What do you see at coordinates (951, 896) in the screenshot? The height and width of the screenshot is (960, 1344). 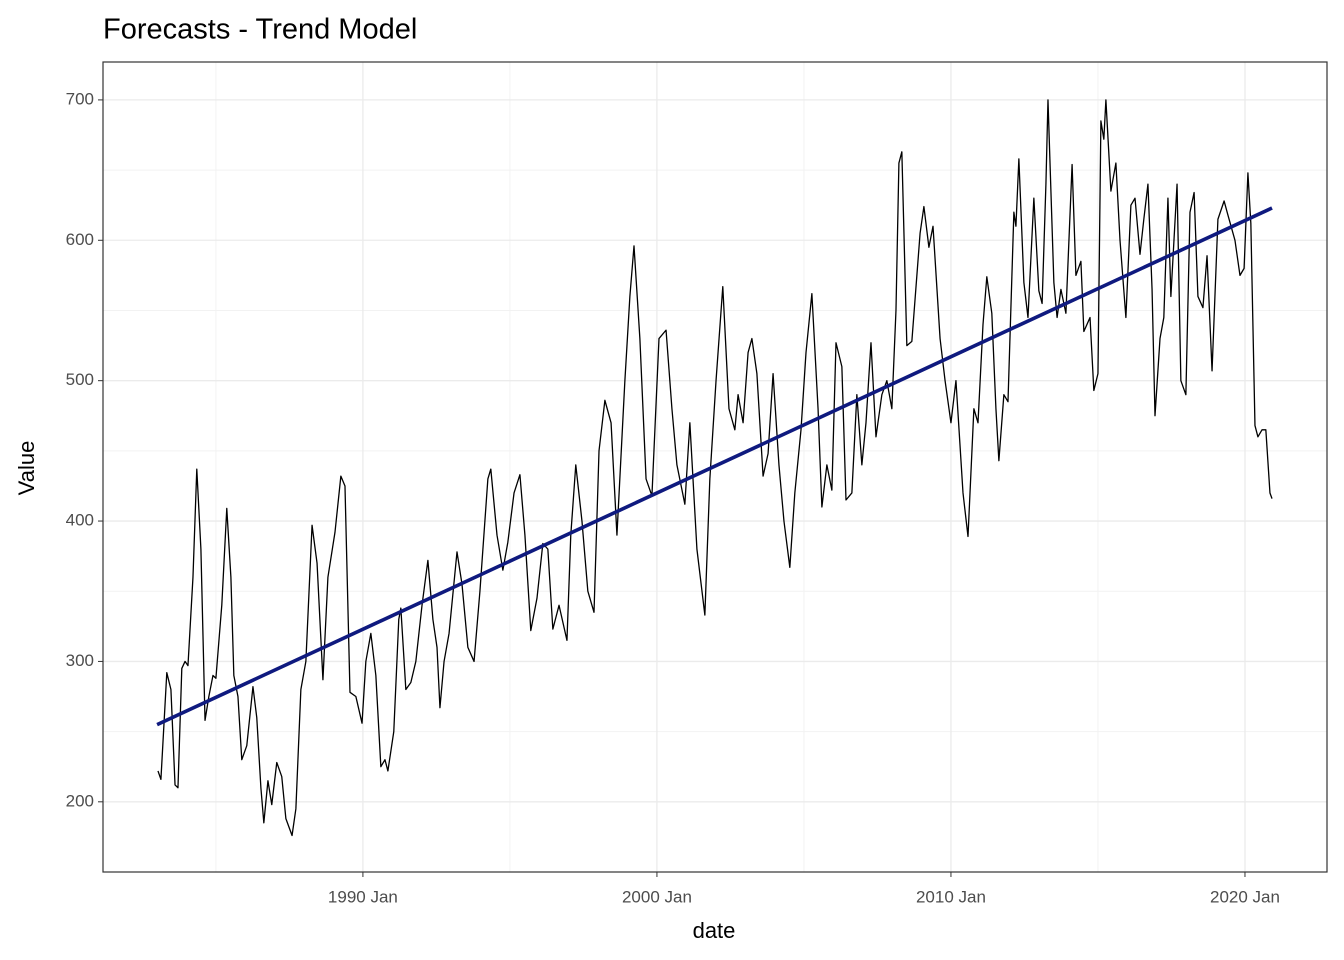 I see `x-tick-label: 2010 Jan` at bounding box center [951, 896].